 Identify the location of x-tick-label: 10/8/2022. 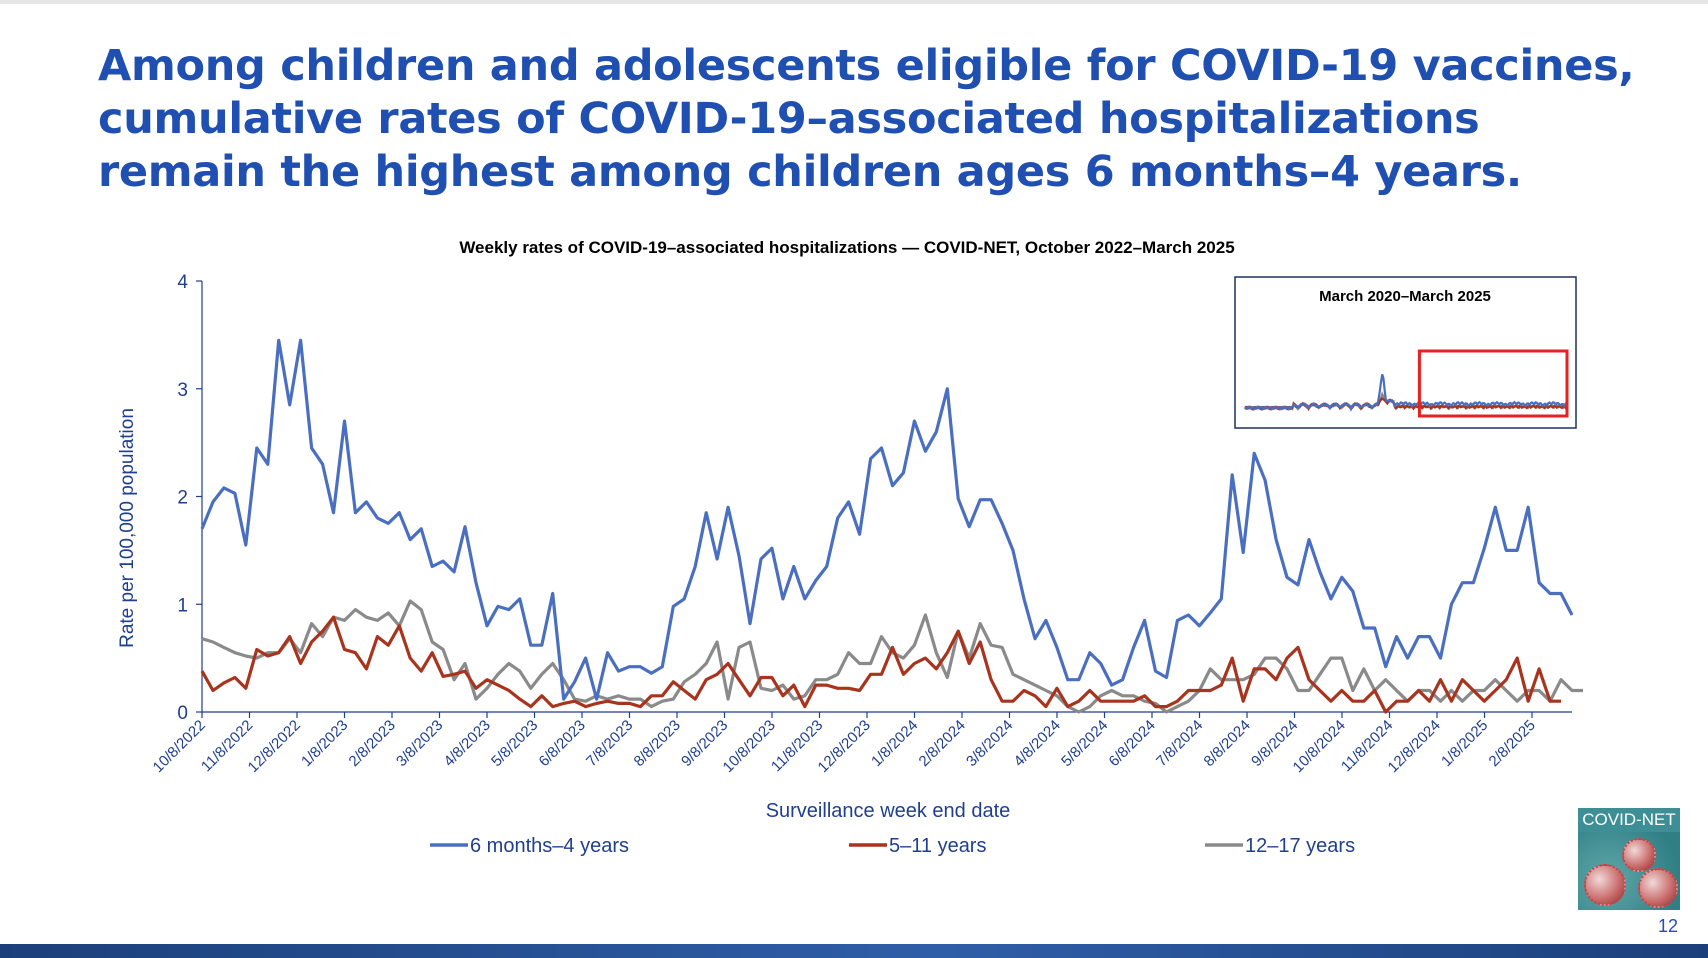
(179, 746).